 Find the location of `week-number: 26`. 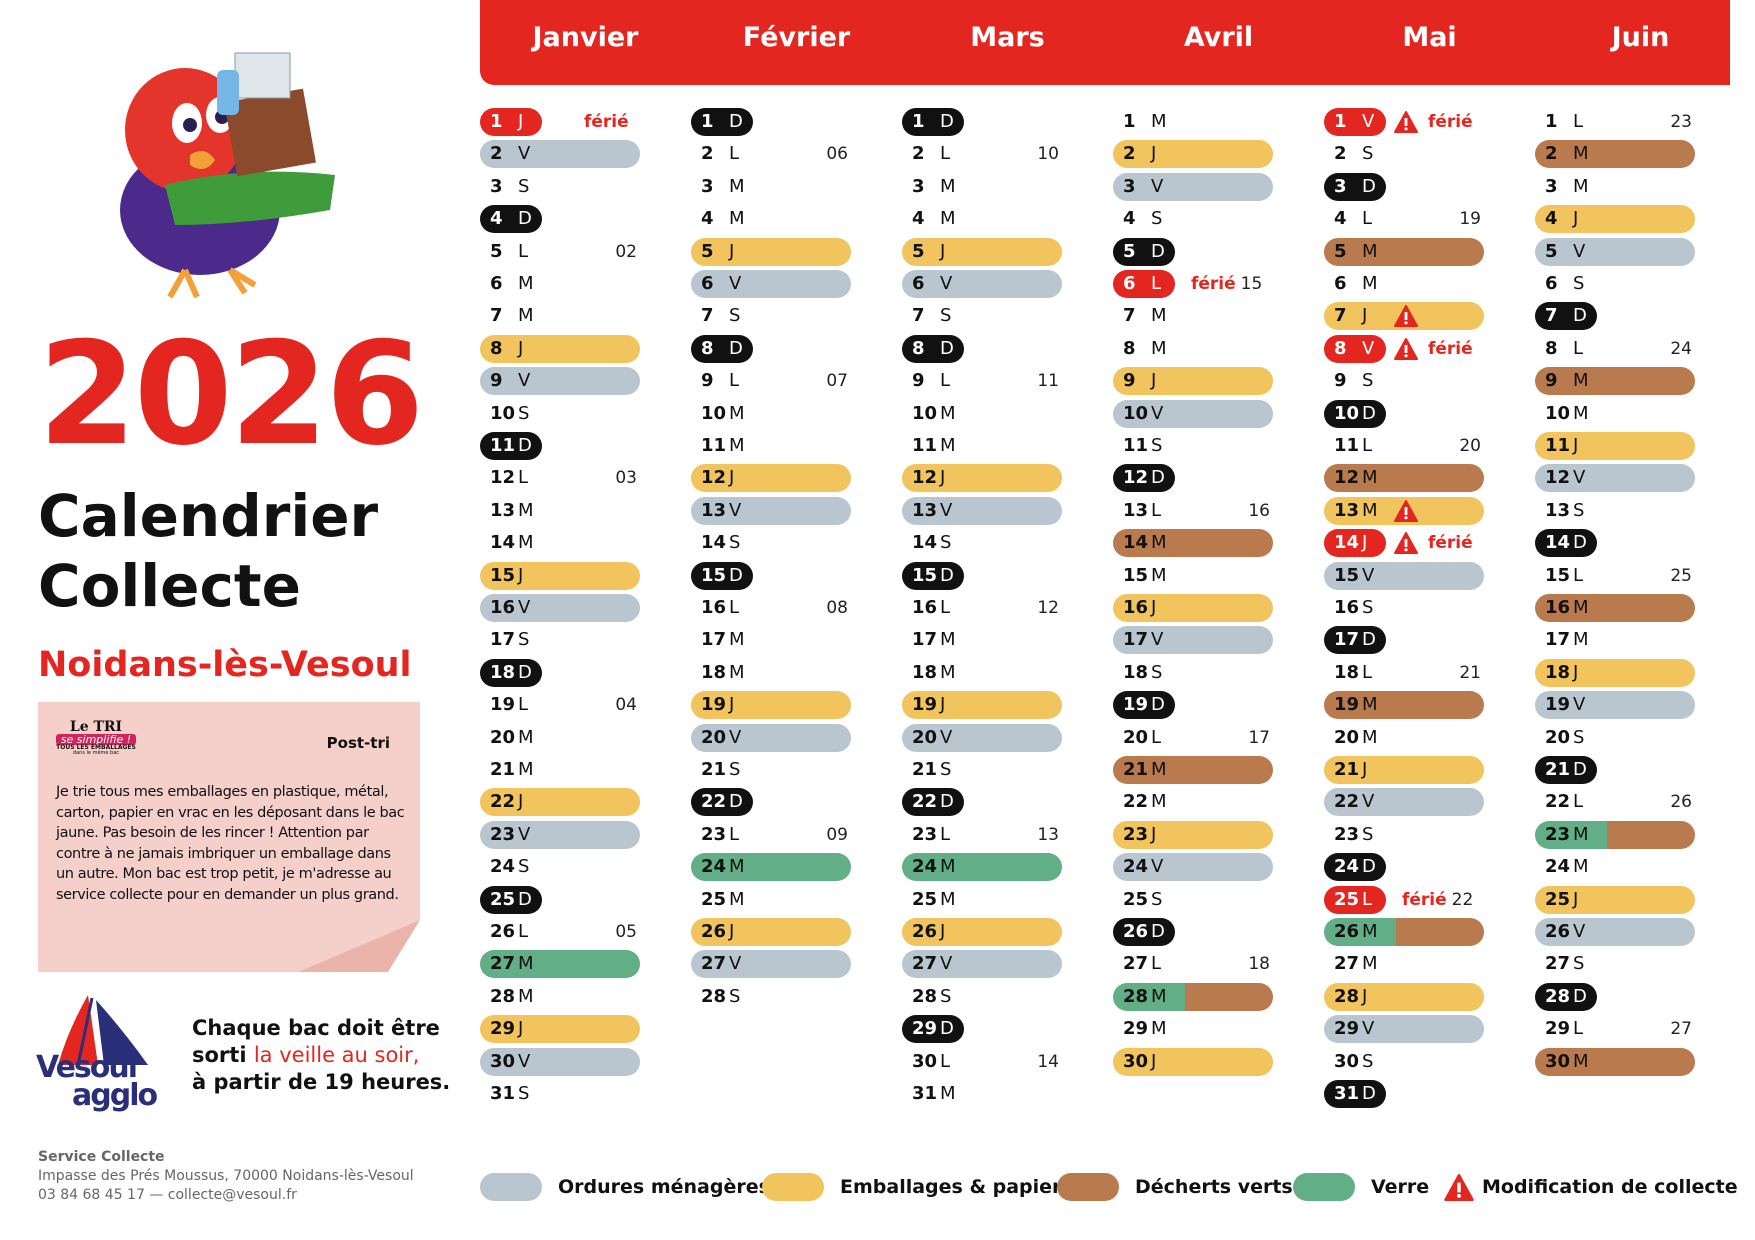

week-number: 26 is located at coordinates (1681, 802).